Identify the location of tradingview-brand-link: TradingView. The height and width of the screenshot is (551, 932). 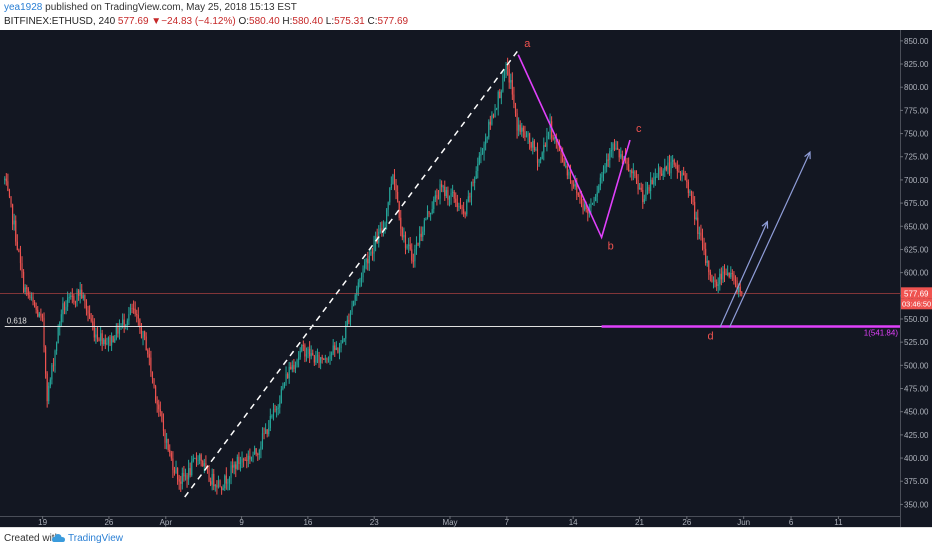
(96, 538).